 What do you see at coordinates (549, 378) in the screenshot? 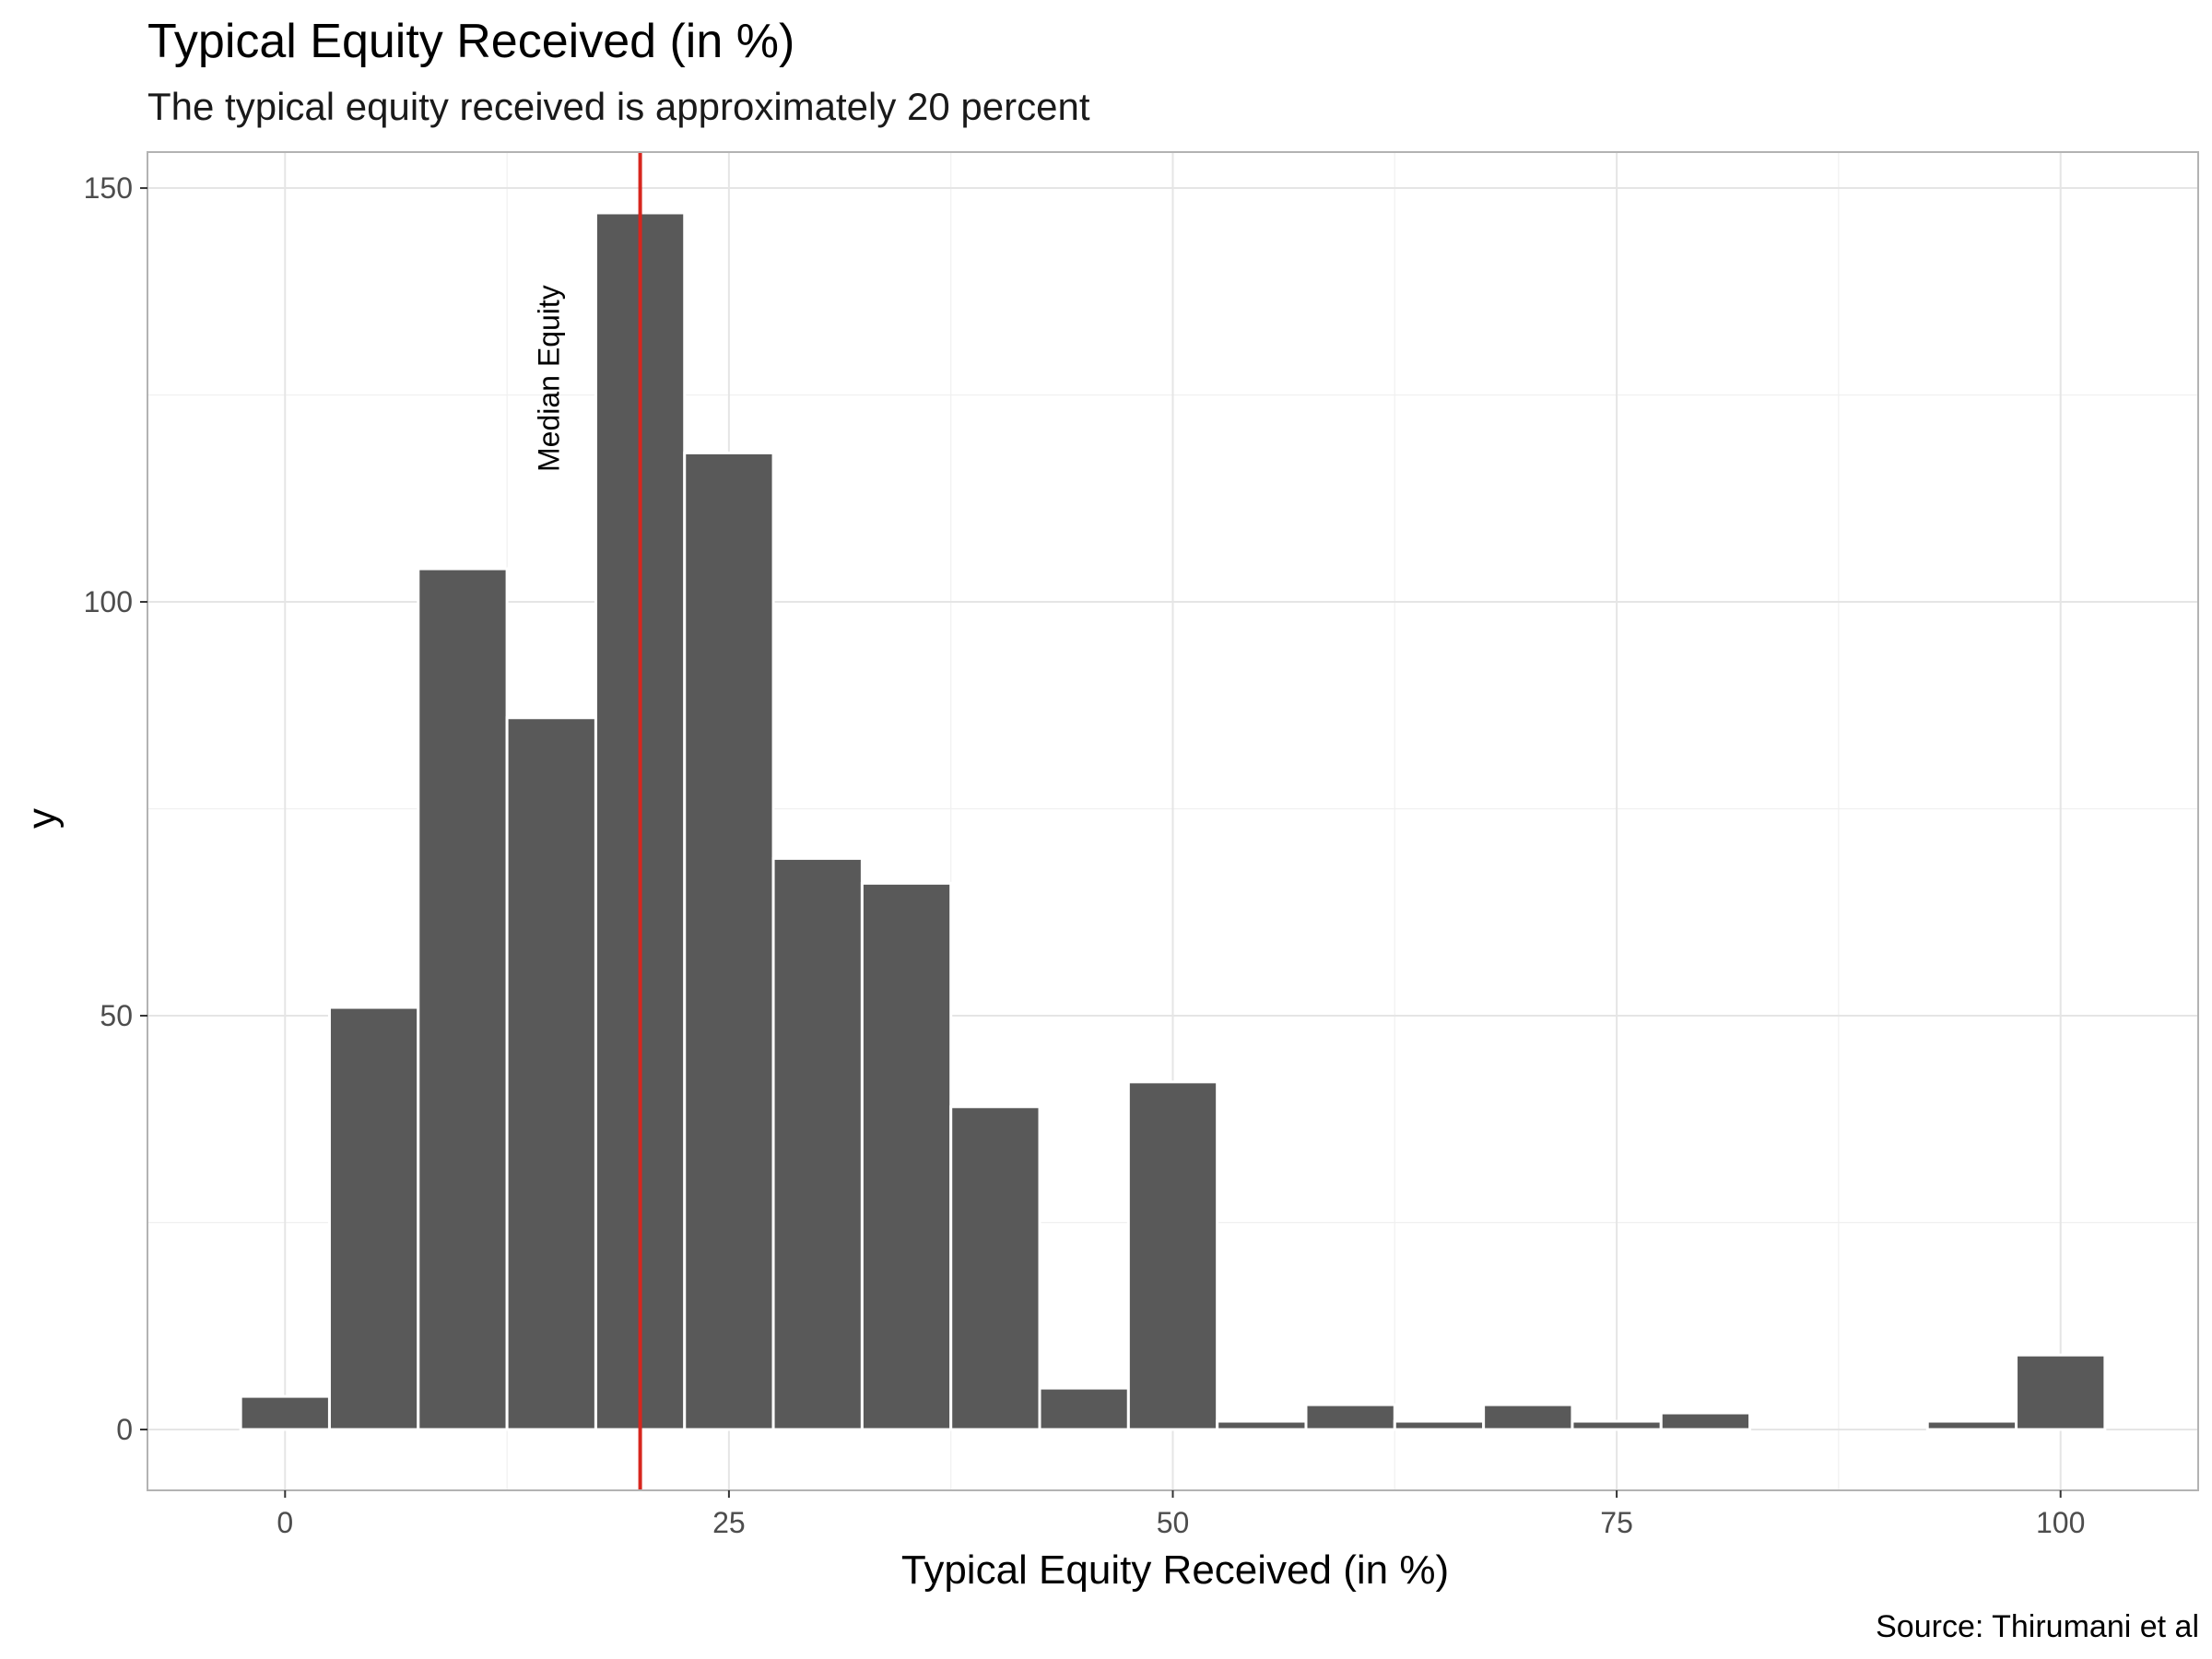
I see `median-label: Median Equity` at bounding box center [549, 378].